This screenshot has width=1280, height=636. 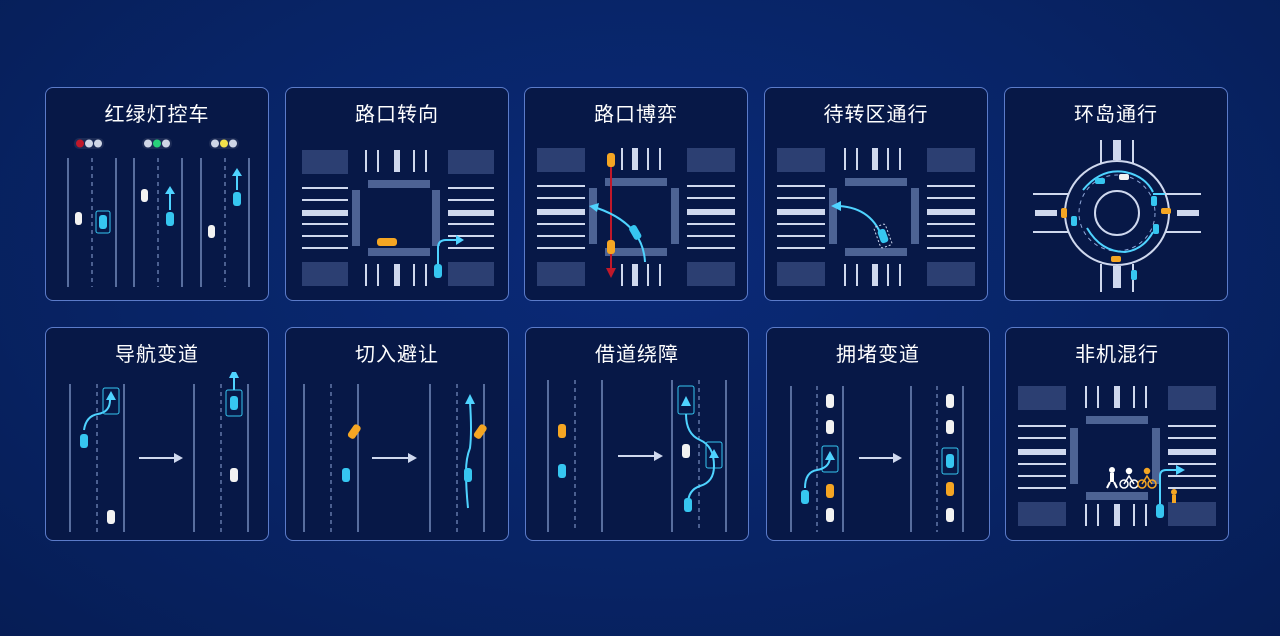 I want to click on navigation-lane-change-diagram, so click(x=159, y=452).